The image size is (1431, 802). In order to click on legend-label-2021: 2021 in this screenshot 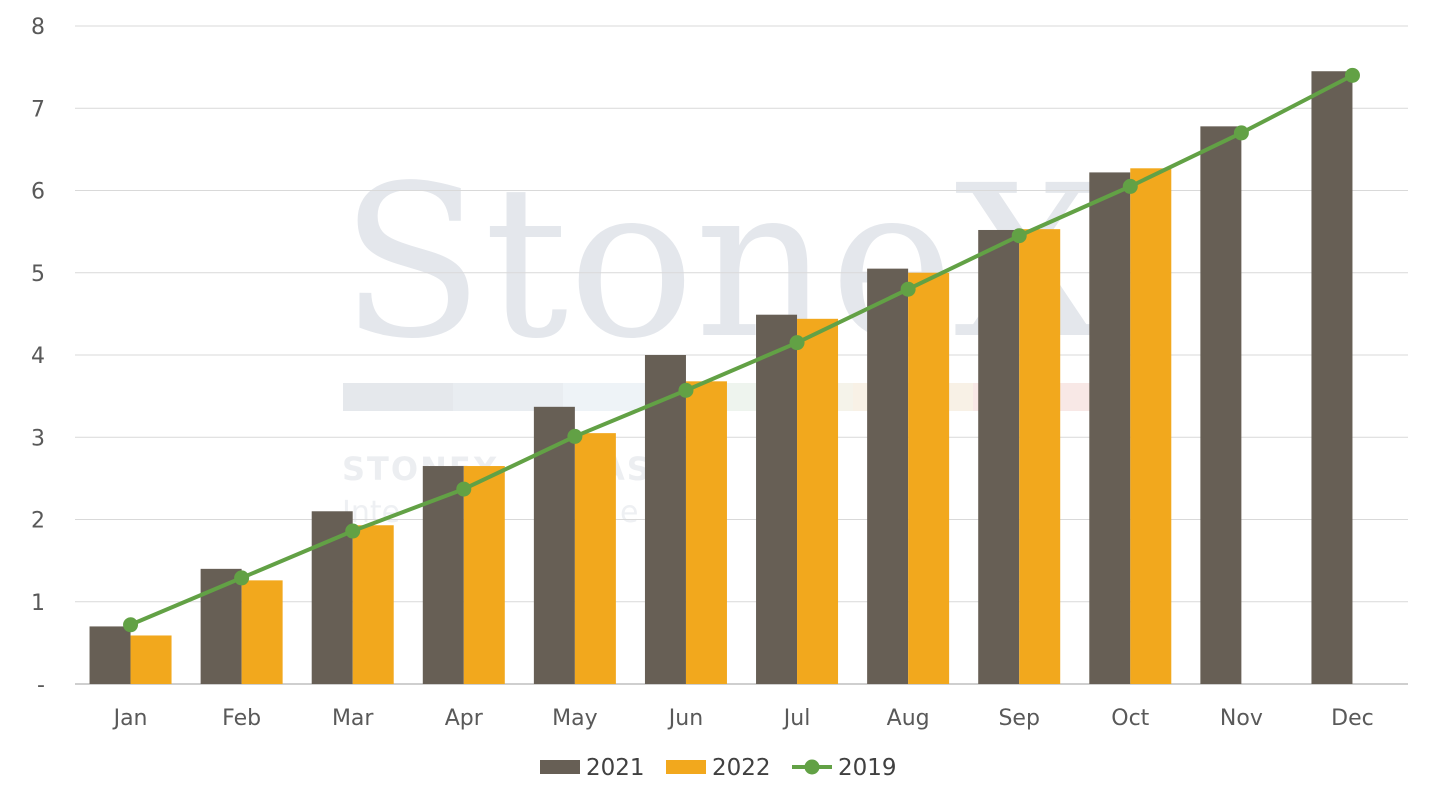, I will do `click(615, 768)`.